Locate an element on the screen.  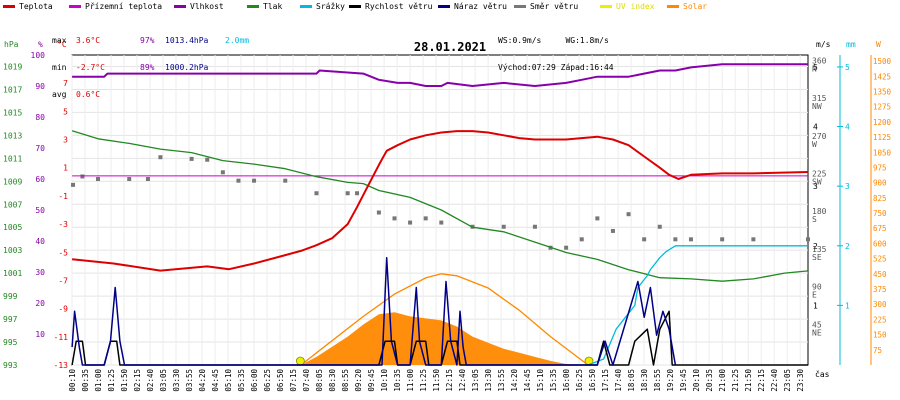
x-tick-label: 20:35 is located at coordinates (709, 380).